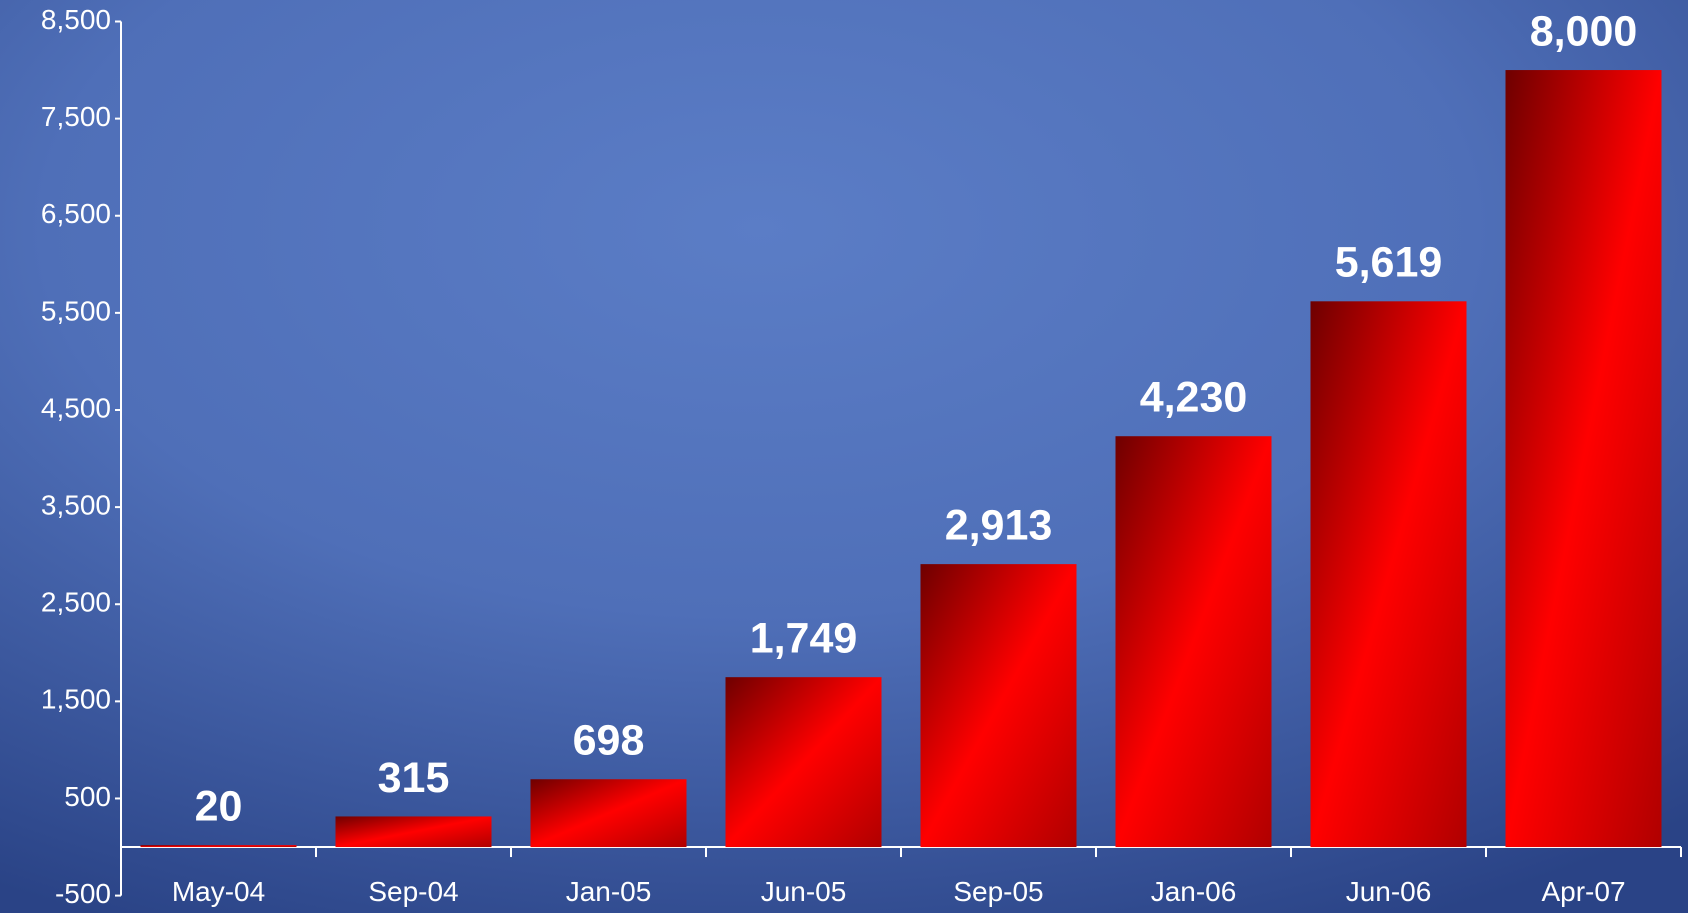 The image size is (1688, 913). I want to click on y-tick-label: 1,500, so click(76, 699).